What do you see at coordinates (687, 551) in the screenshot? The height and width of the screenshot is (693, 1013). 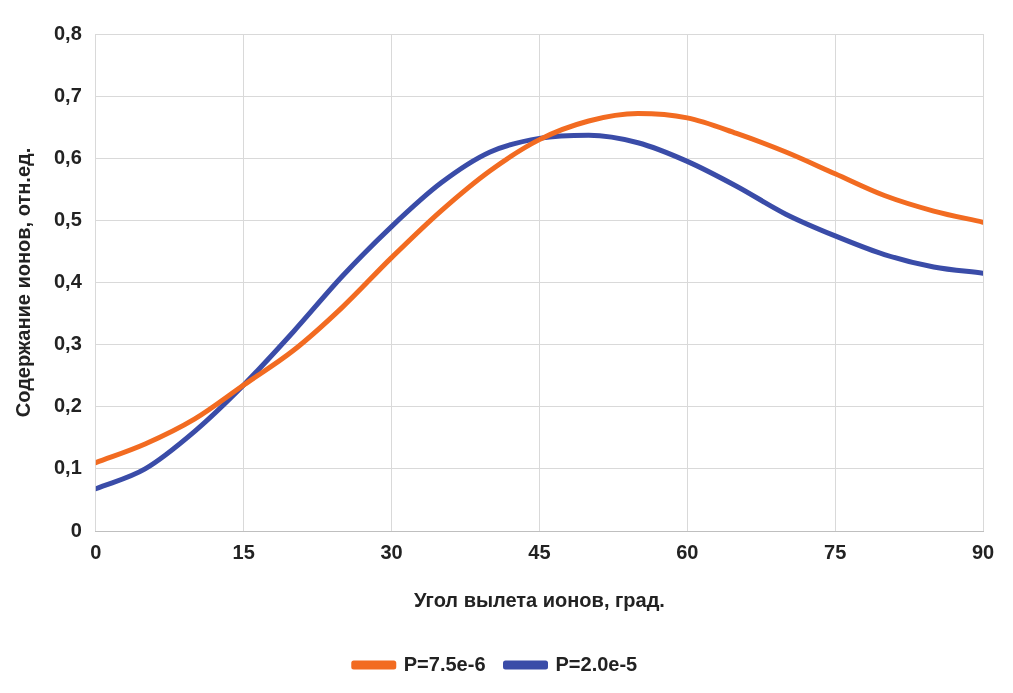 I see `x-tick-label: 60` at bounding box center [687, 551].